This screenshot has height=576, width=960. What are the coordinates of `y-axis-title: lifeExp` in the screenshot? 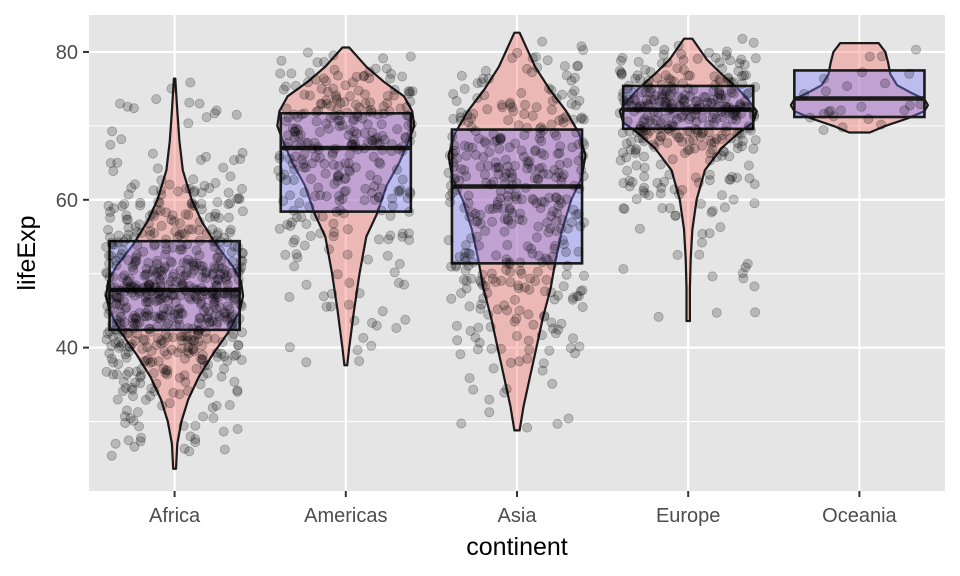 It's located at (27, 252).